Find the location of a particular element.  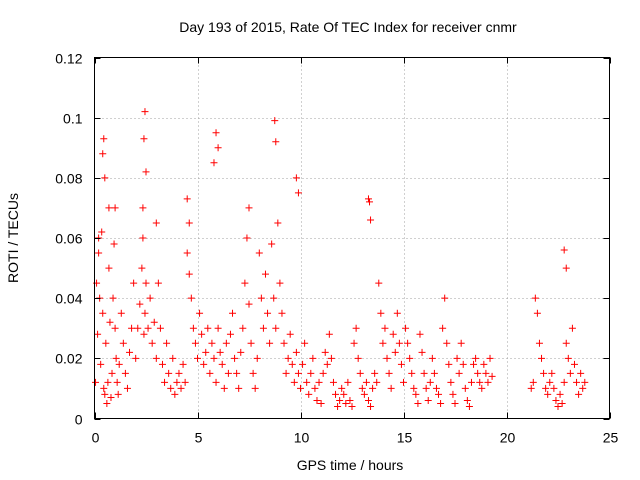

y-tick-label: 0.1 is located at coordinates (73, 119).